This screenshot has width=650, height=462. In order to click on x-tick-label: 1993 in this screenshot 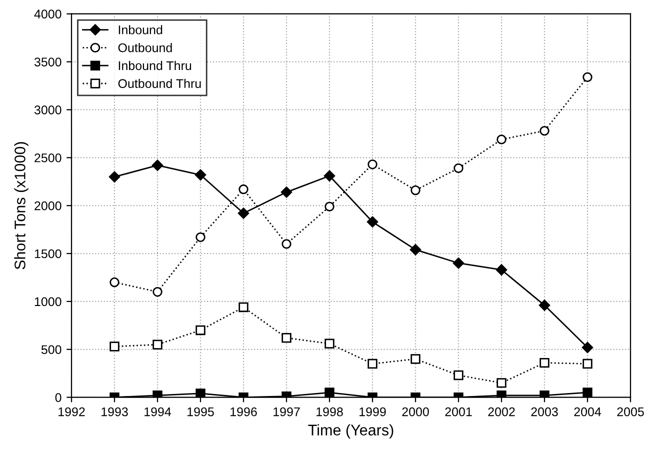, I will do `click(115, 411)`.